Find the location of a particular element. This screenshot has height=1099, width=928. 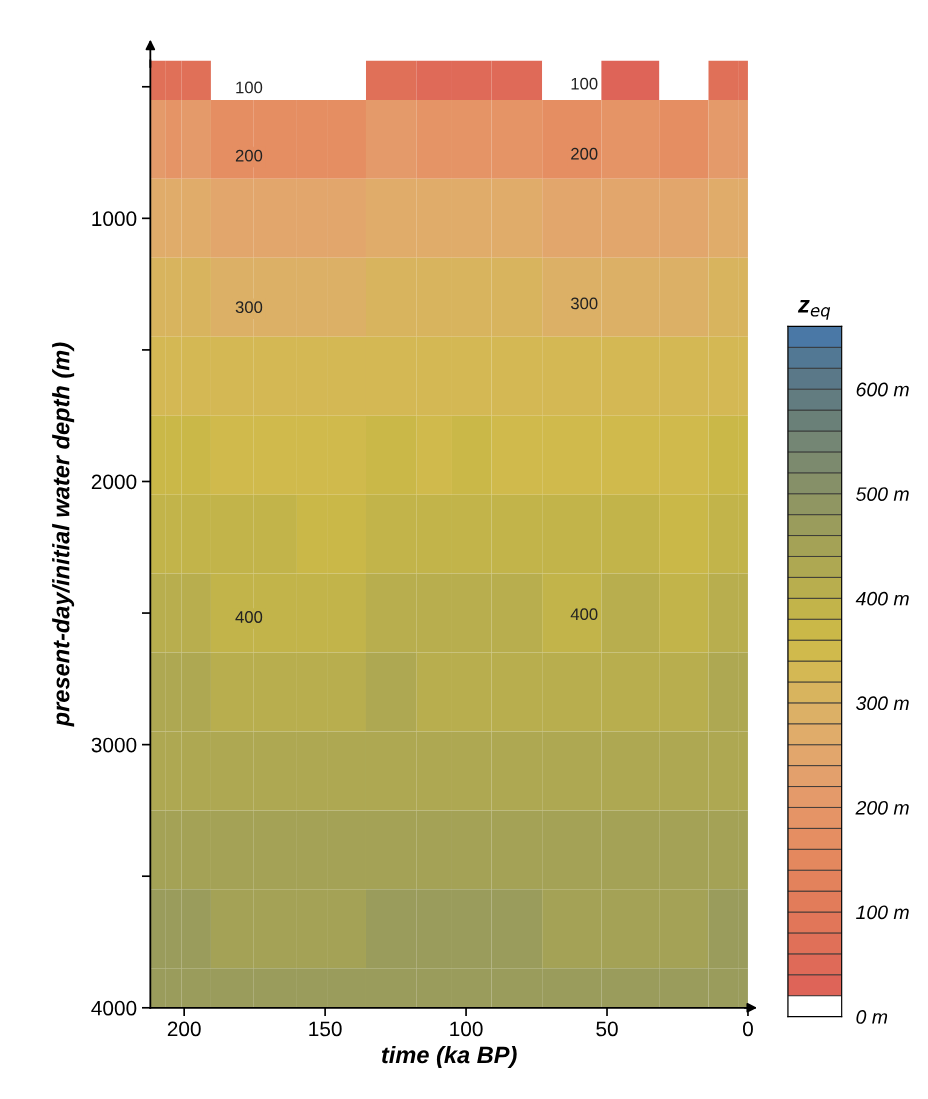

color-bar-label: 200 m is located at coordinates (882, 807).